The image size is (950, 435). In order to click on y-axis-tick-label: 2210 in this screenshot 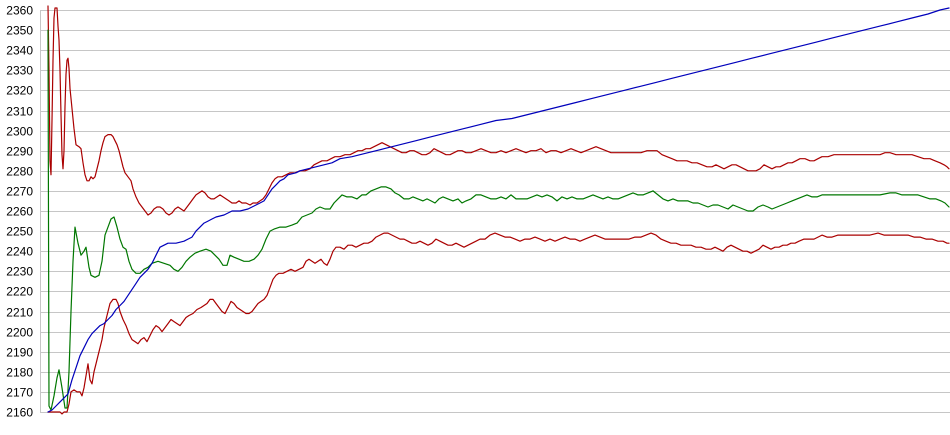, I will do `click(19, 313)`.